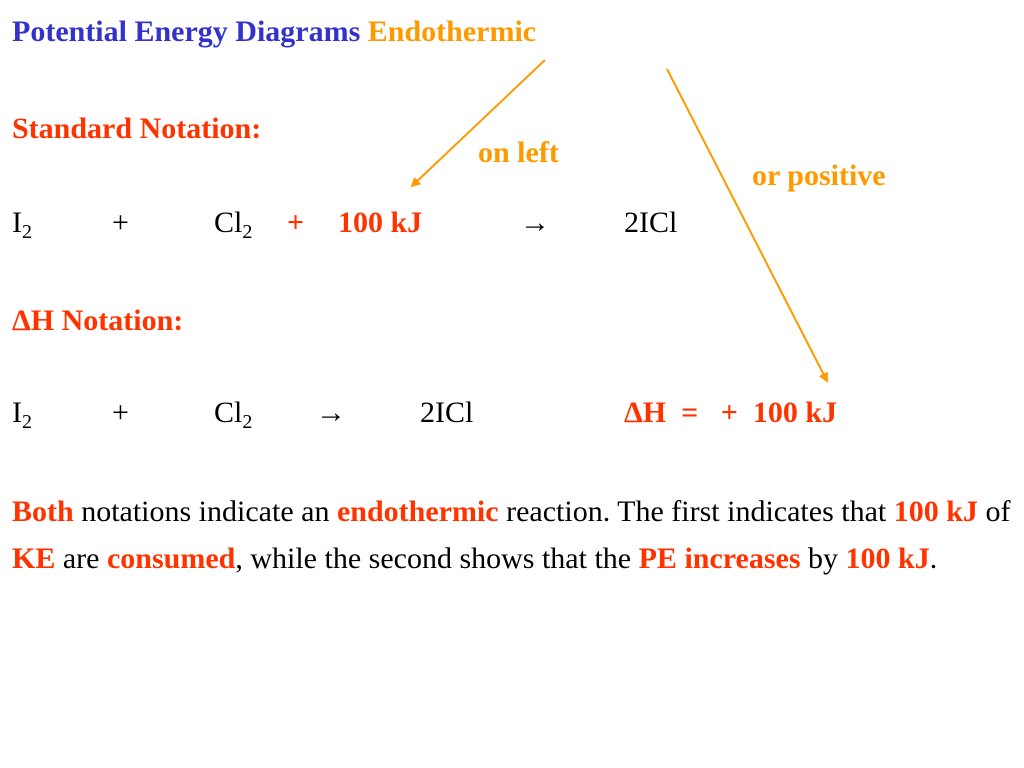 This screenshot has width=1024, height=768. Describe the element at coordinates (417, 511) in the screenshot. I see `para-endothermic: endothermic` at that location.